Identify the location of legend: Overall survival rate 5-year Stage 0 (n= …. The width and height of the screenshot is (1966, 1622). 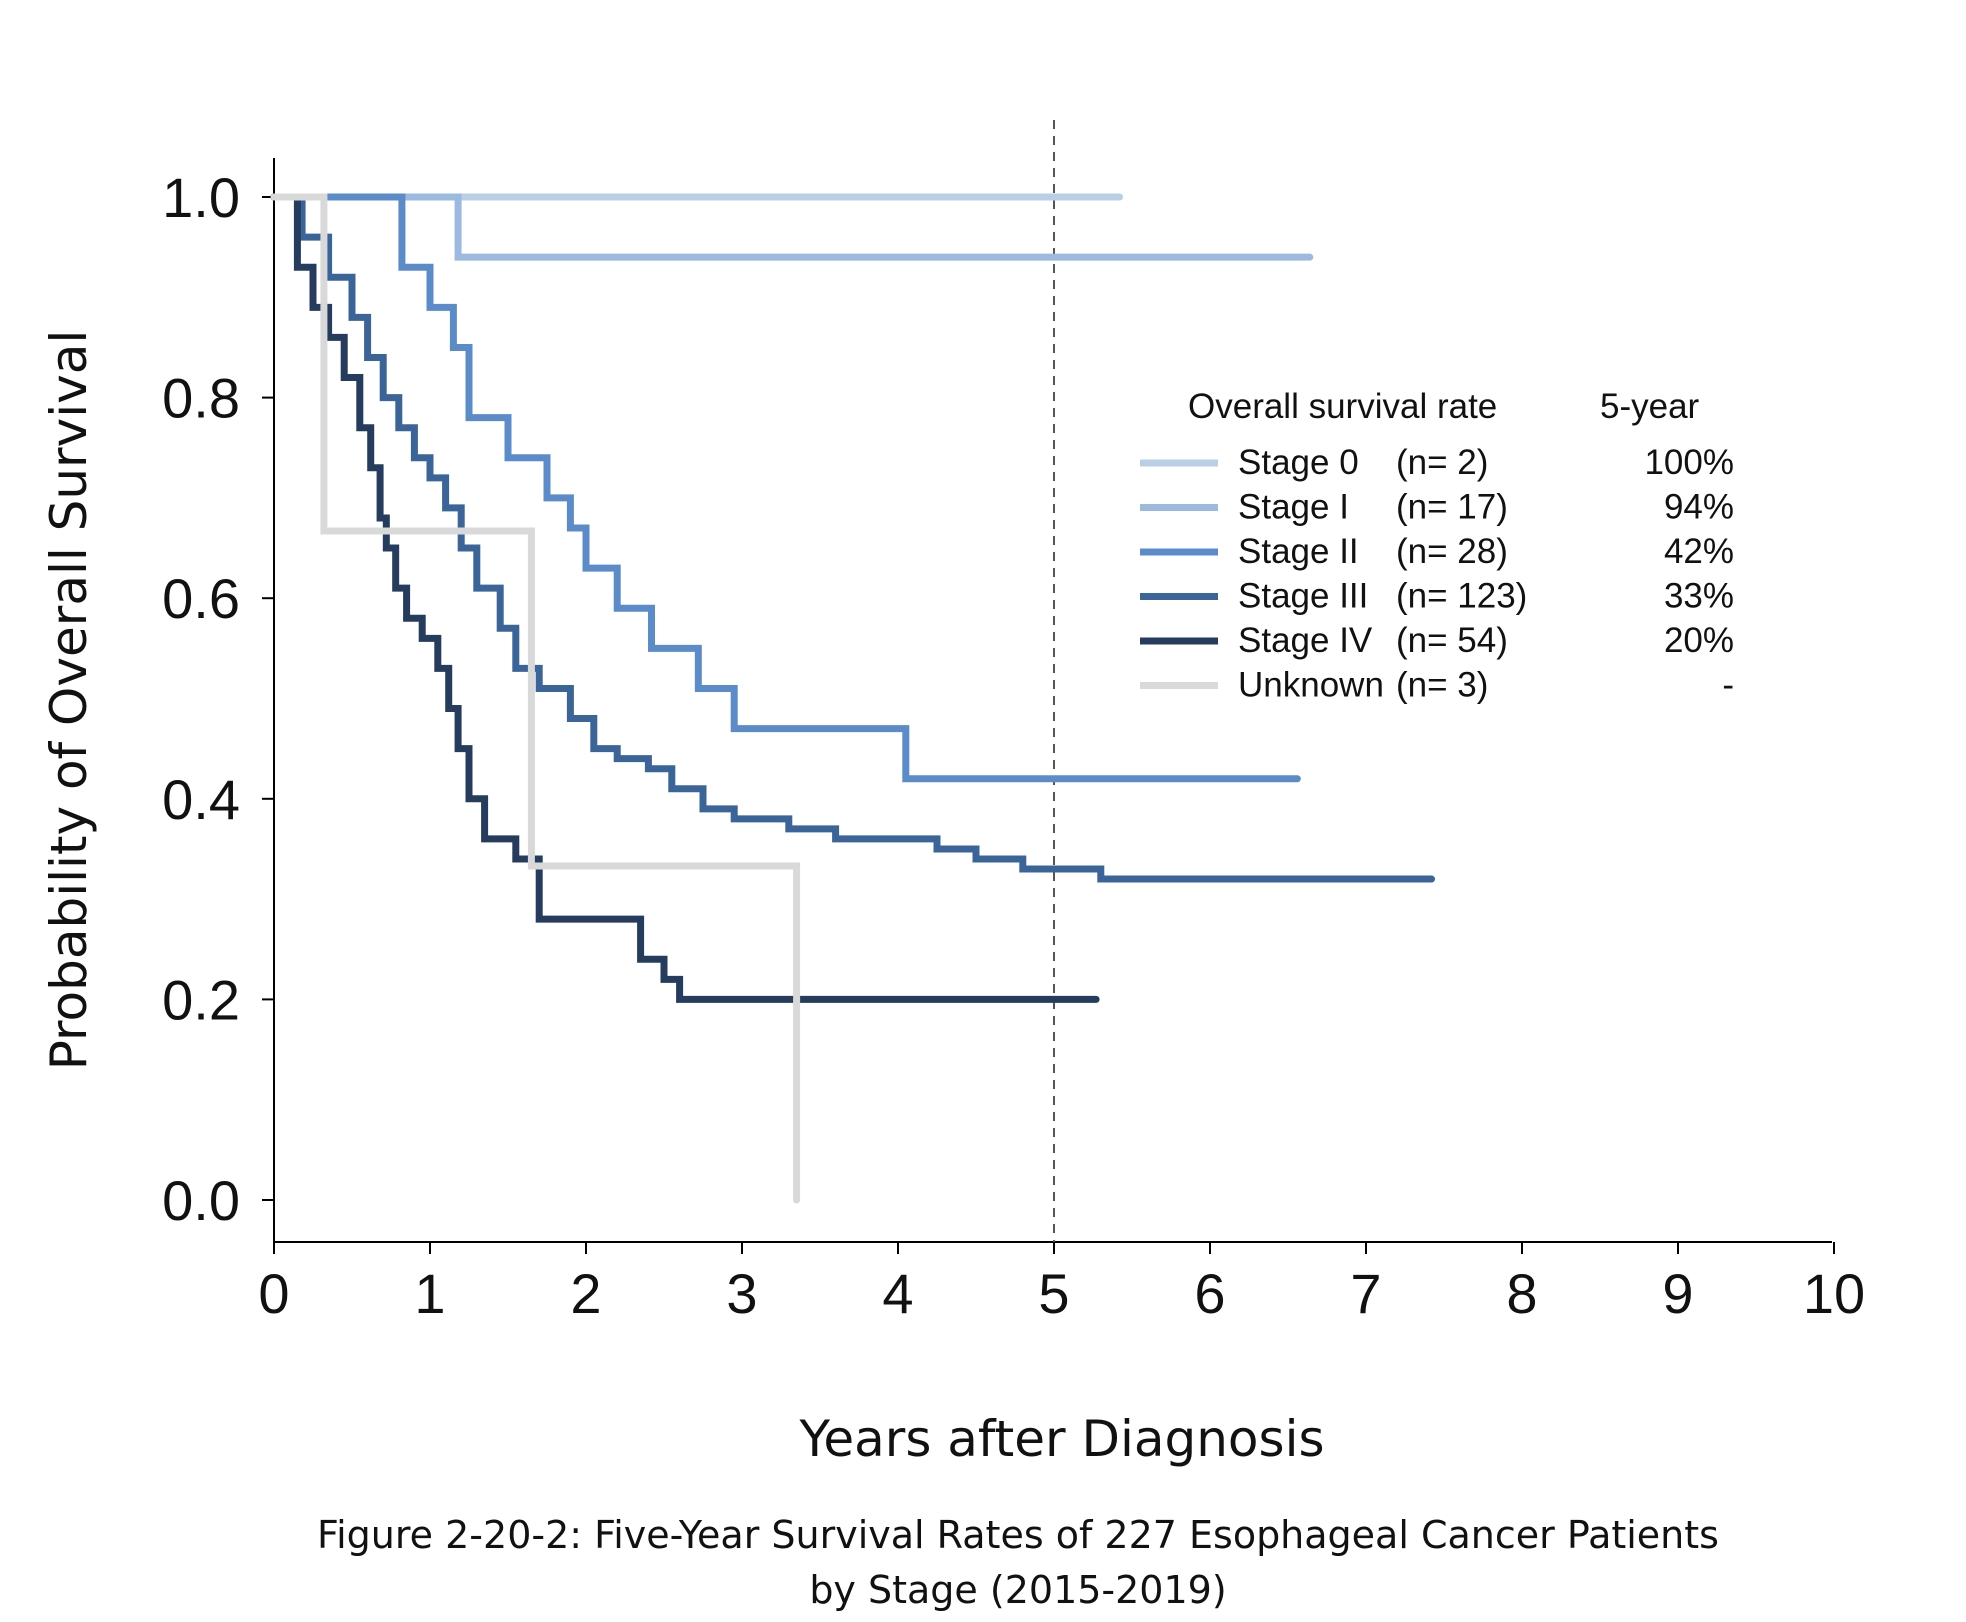
(1437, 546).